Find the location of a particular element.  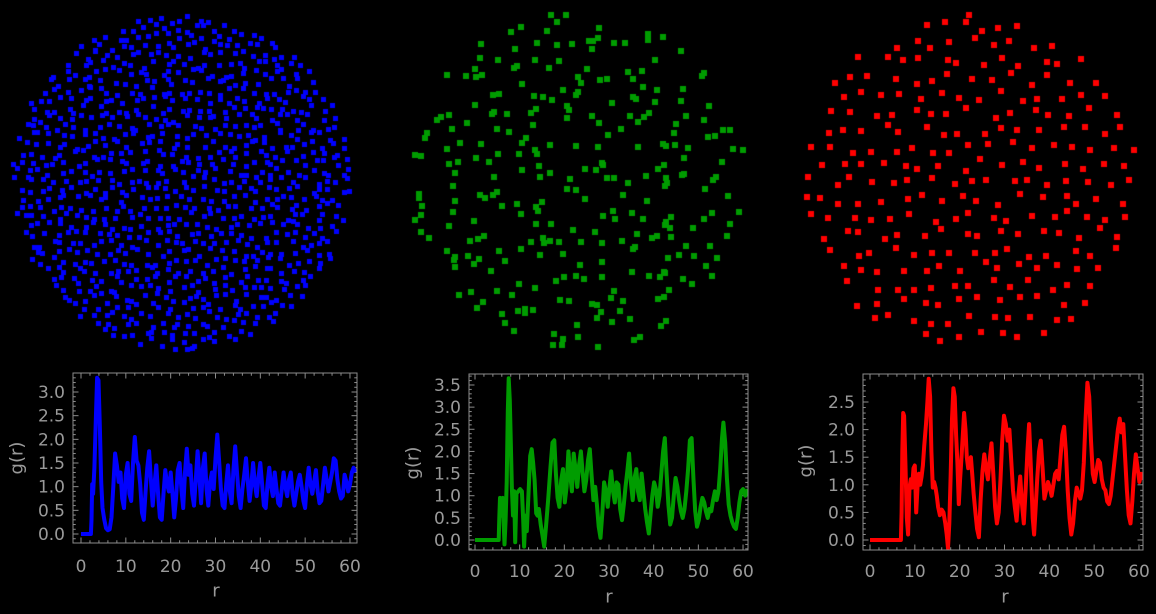

gr-chart-red: 0 10 20 30 40 50 60 0.0 0.5 1.0 1.5 2.0 2.5 is located at coordinates (989, 477).